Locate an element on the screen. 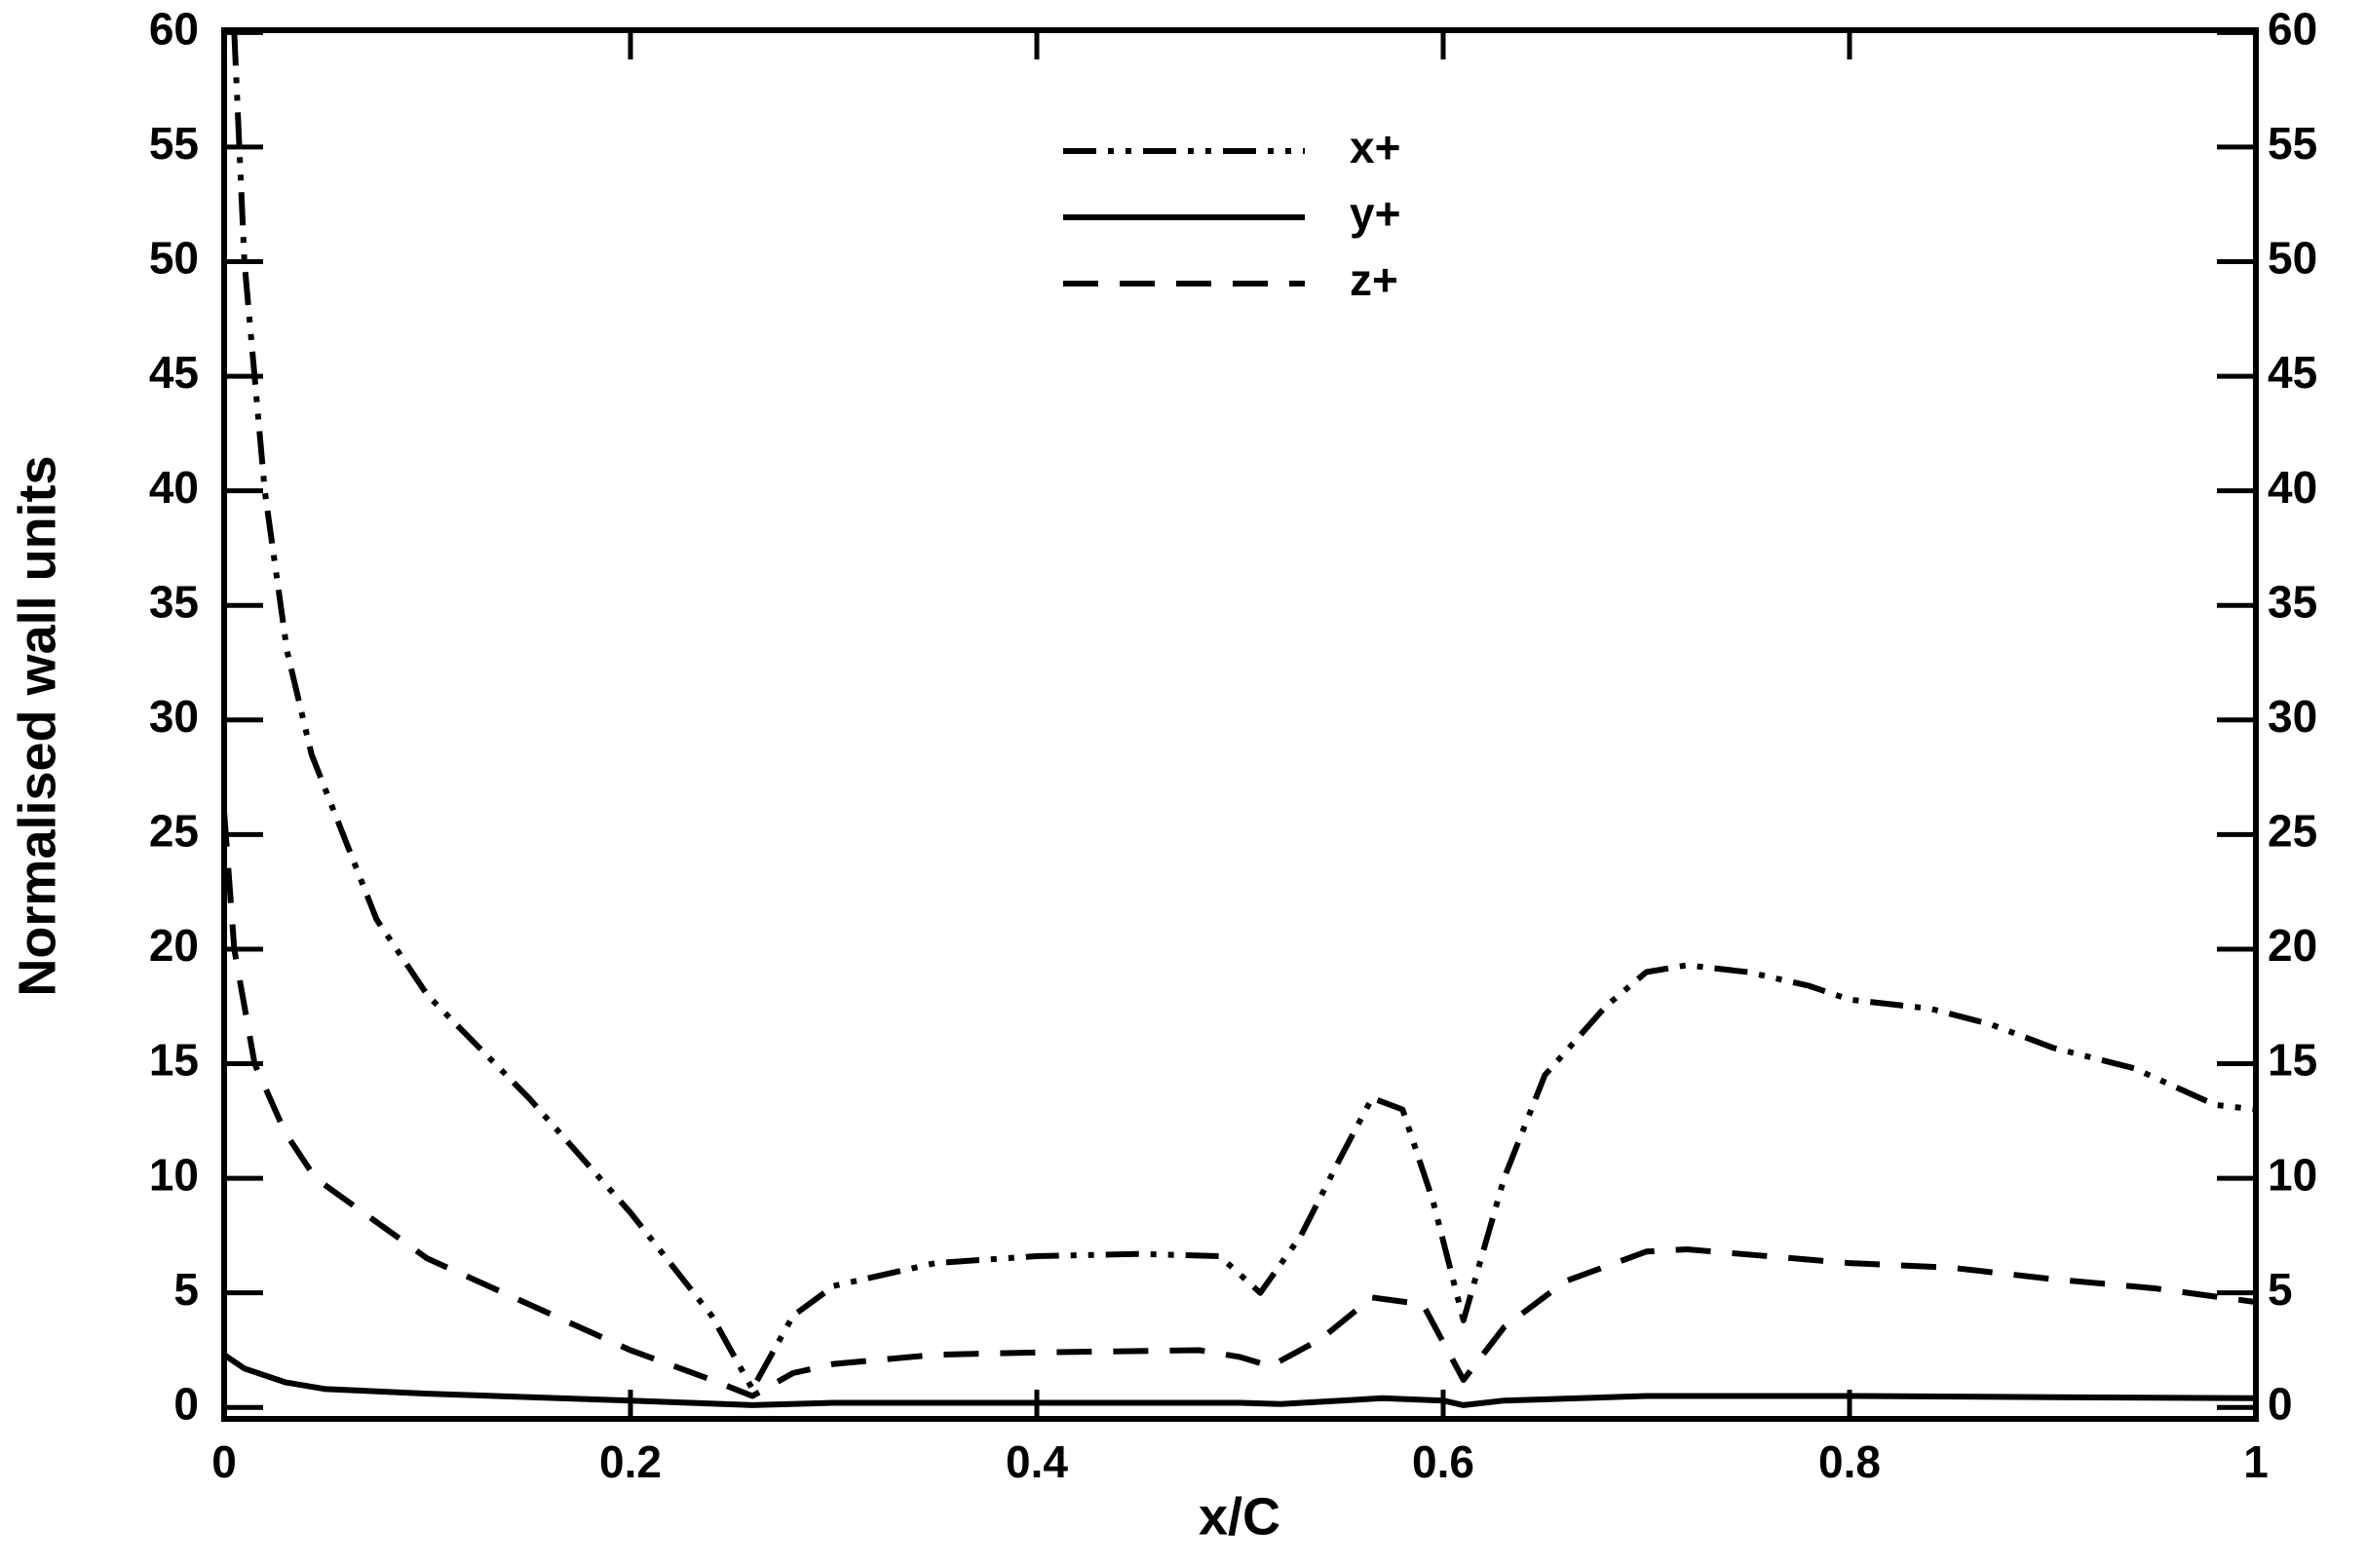  y-tick-label-right: 40 is located at coordinates (2292, 487).